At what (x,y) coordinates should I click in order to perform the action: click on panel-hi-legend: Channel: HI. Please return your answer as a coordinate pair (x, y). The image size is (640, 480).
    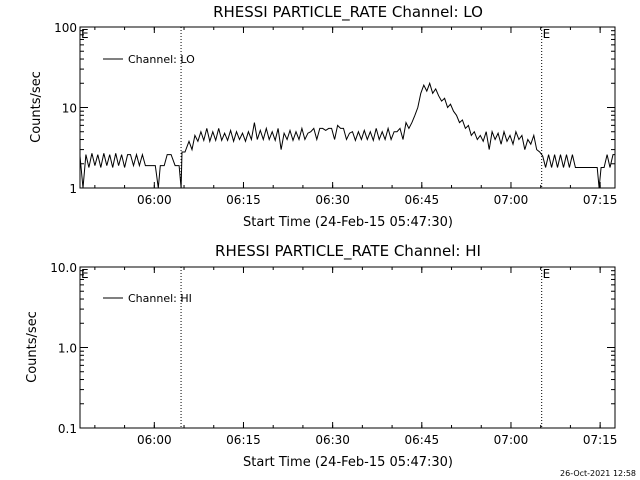
    Looking at the image, I should click on (147, 298).